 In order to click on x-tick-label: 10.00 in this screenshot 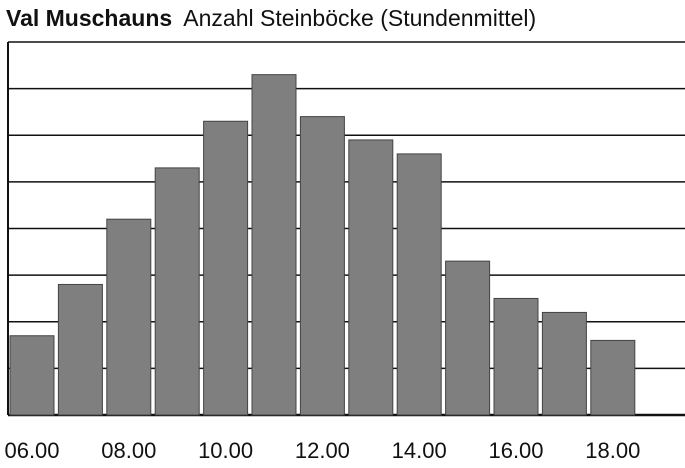, I will do `click(225, 450)`.